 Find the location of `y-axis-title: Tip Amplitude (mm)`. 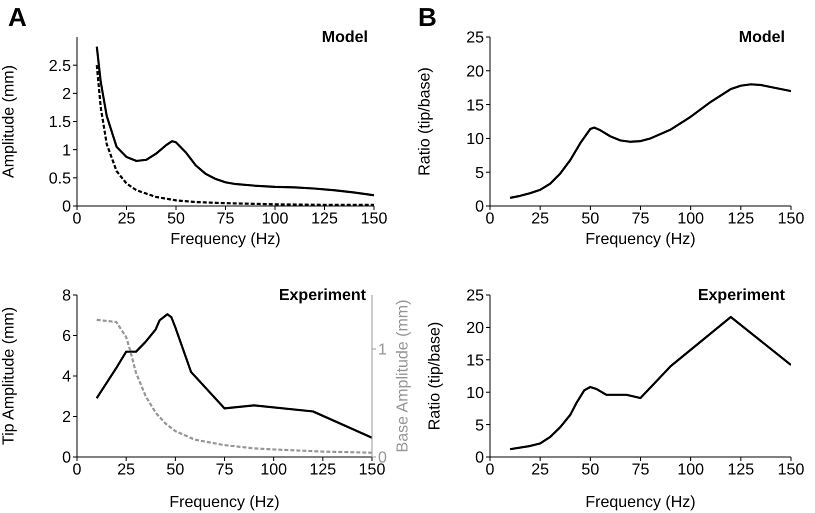

y-axis-title: Tip Amplitude (mm) is located at coordinates (9, 376).